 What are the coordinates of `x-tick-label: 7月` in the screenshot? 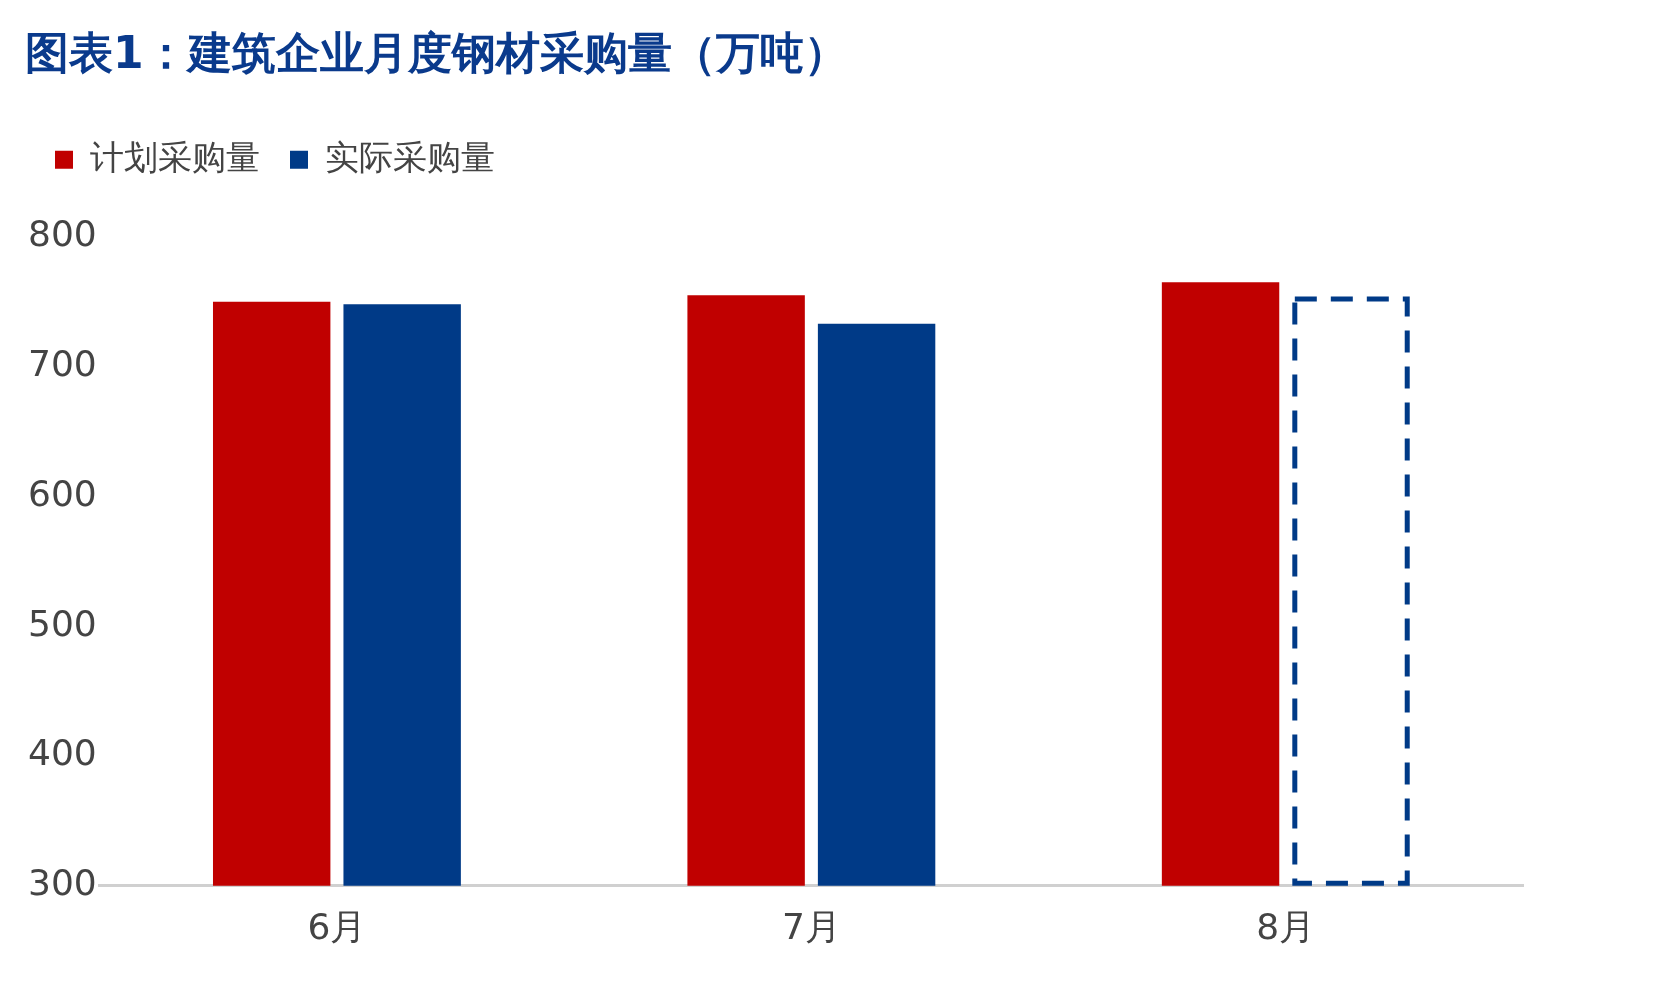 It's located at (811, 926).